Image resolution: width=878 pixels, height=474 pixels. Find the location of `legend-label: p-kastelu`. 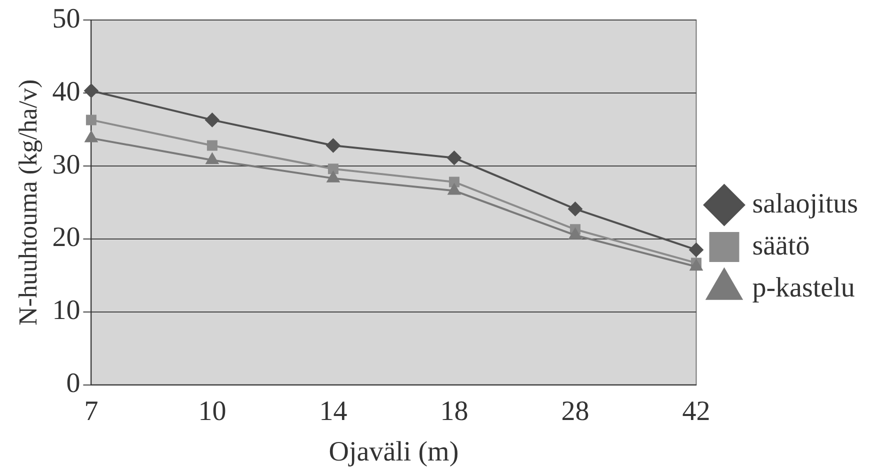

legend-label: p-kastelu is located at coordinates (803, 288).